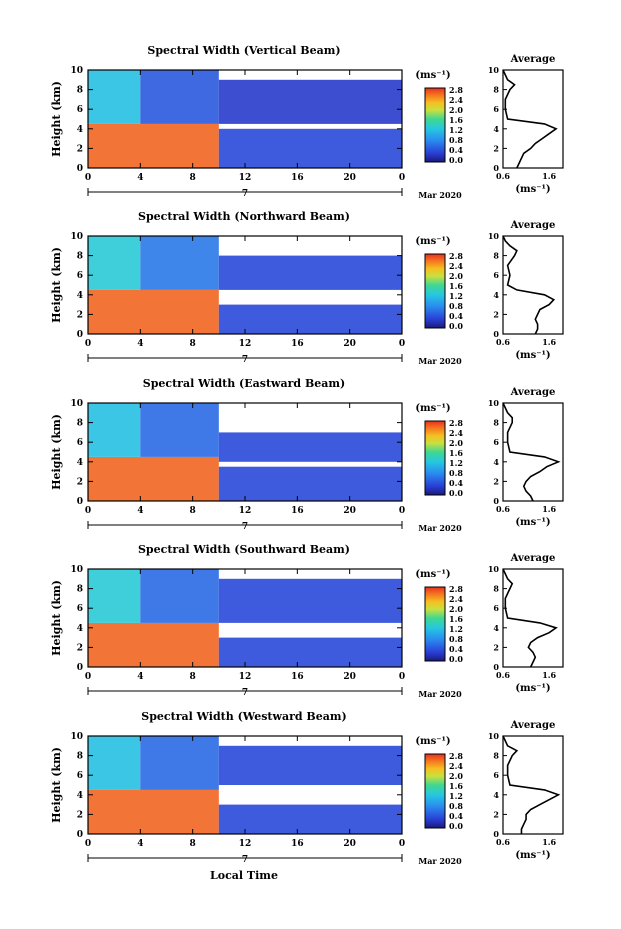 The image size is (621, 929). I want to click on colorbar-tick-label: 2.8, so click(456, 589).